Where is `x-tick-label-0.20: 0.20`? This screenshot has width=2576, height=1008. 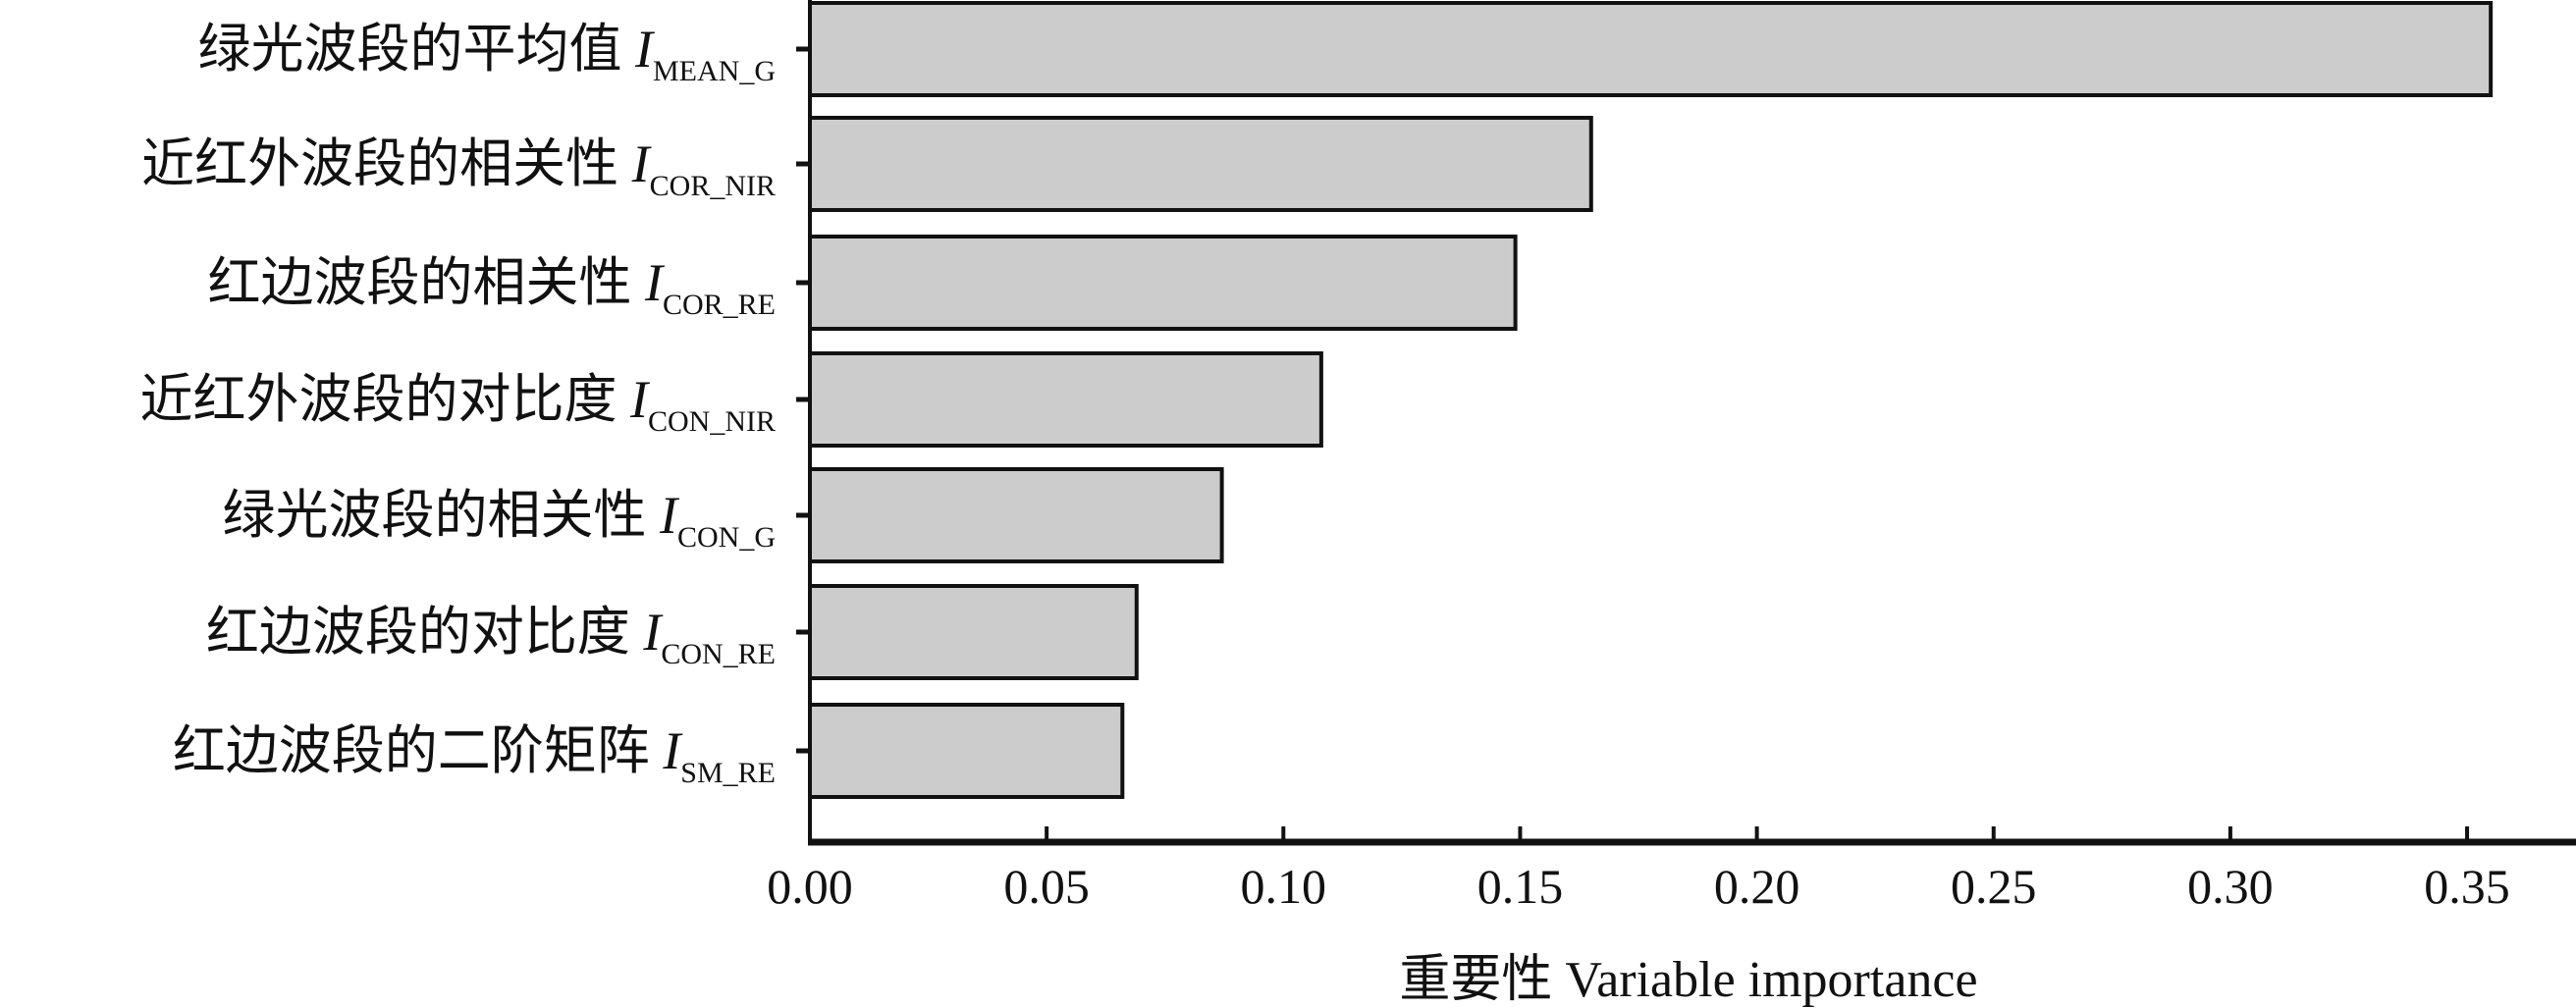
x-tick-label-0.20: 0.20 is located at coordinates (1757, 886).